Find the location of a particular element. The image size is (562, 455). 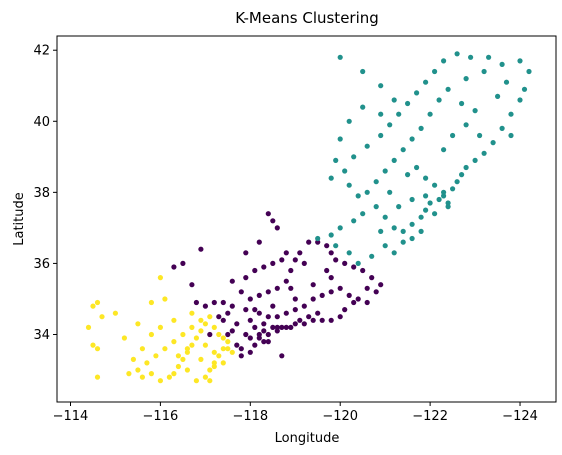

y-tick-label: 42 is located at coordinates (41, 51).